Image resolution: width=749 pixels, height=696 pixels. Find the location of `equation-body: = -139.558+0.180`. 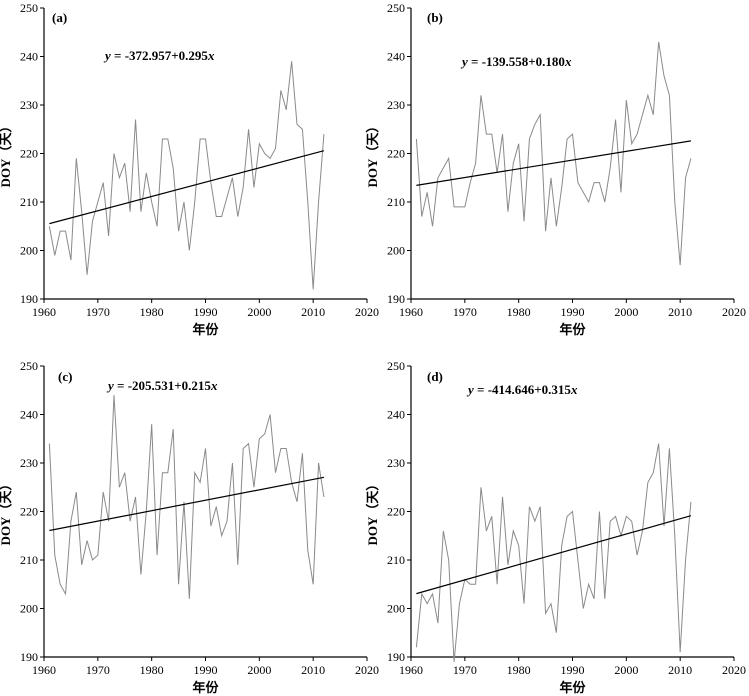

equation-body: = -139.558+0.180 is located at coordinates (516, 61).